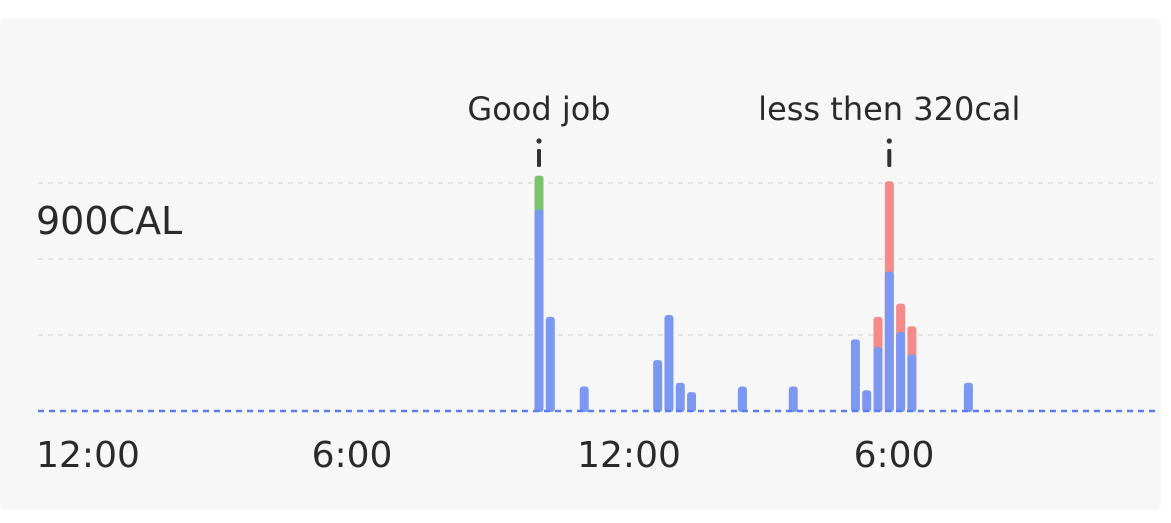  I want to click on annotation: less then 320cal, so click(889, 128).